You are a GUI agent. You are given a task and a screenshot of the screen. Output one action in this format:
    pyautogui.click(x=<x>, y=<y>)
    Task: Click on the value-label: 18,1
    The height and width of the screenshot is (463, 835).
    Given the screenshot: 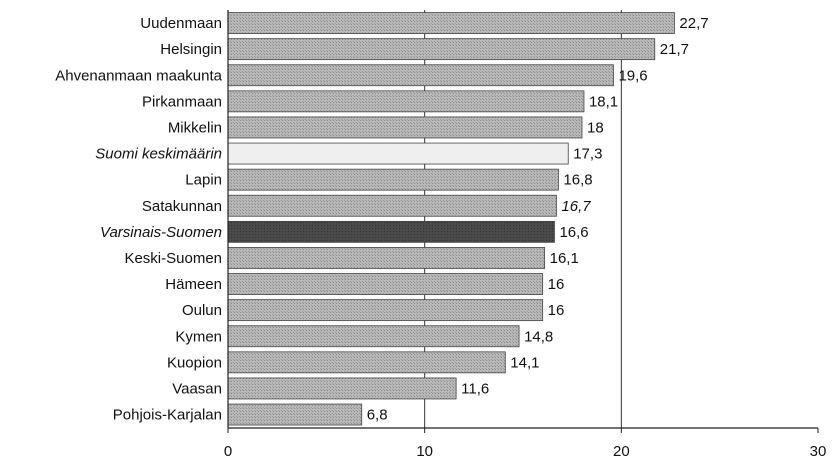 What is the action you would take?
    pyautogui.click(x=603, y=101)
    